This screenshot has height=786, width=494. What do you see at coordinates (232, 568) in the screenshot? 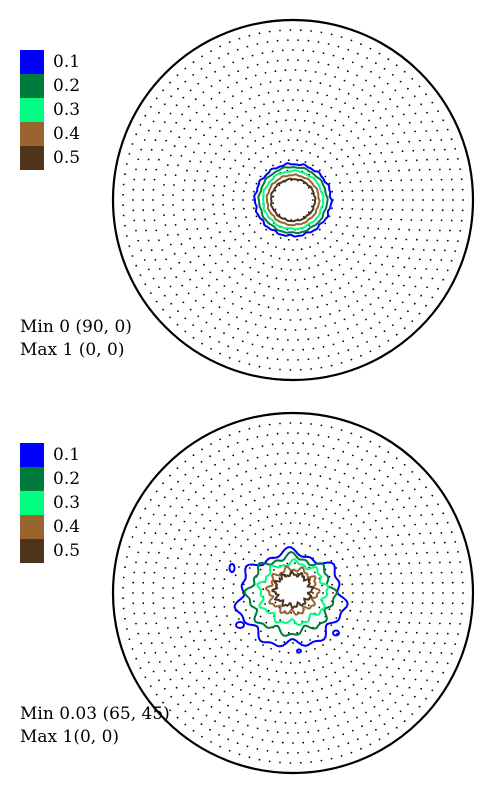
I see `contour-island` at bounding box center [232, 568].